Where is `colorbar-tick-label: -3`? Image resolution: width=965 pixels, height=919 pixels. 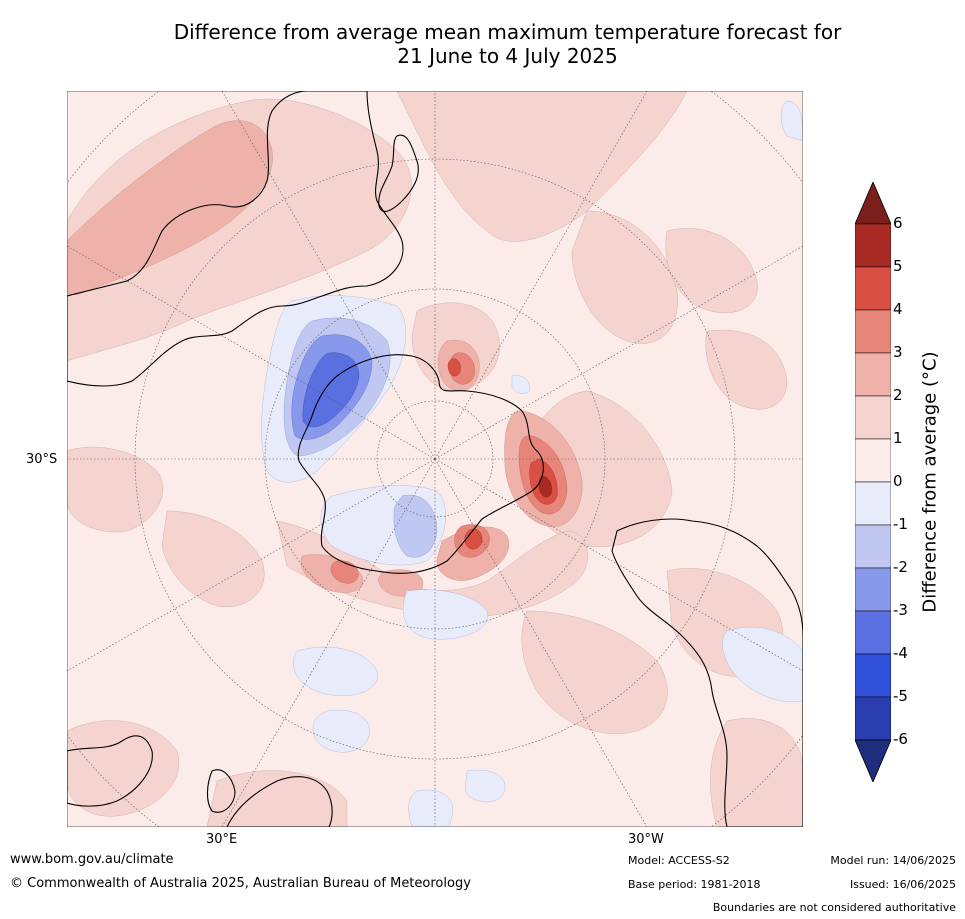 colorbar-tick-label: -3 is located at coordinates (900, 610).